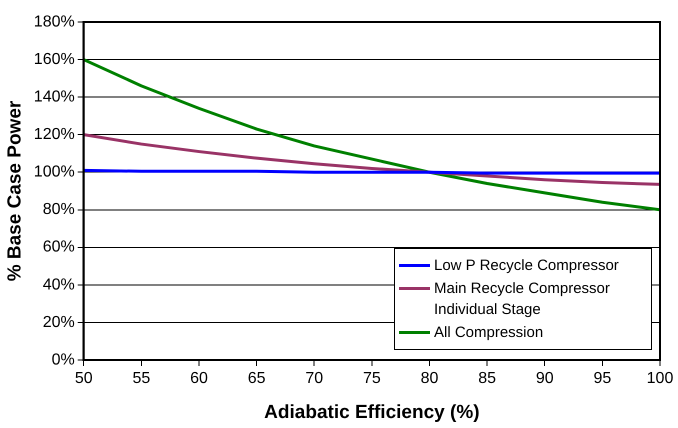 Image resolution: width=678 pixels, height=428 pixels. I want to click on x-tick-label: 65, so click(257, 379).